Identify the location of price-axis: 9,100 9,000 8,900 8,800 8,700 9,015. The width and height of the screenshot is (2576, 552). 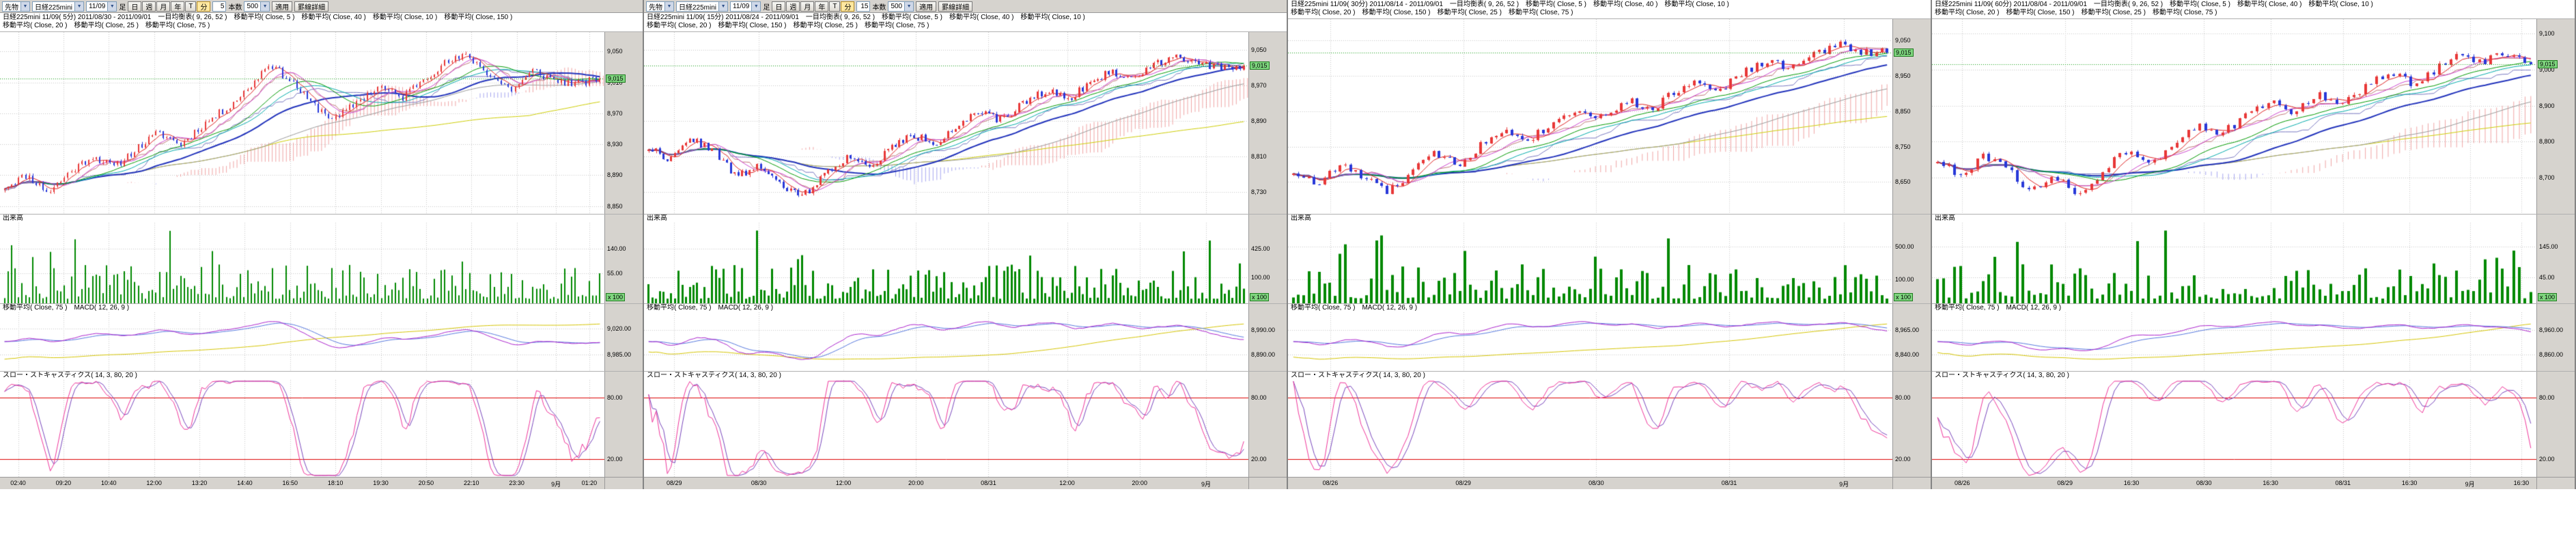
(2555, 117).